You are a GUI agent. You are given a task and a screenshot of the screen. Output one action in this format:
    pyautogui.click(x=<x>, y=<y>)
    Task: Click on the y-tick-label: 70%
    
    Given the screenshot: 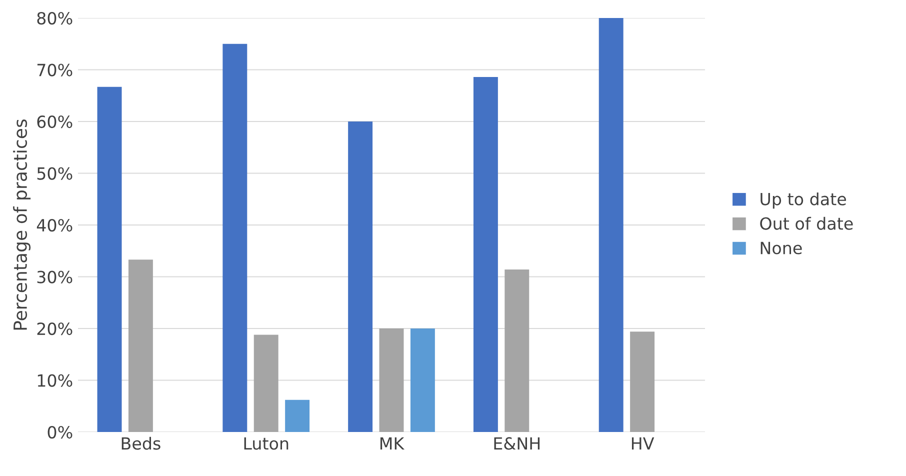 What is the action you would take?
    pyautogui.click(x=54, y=70)
    